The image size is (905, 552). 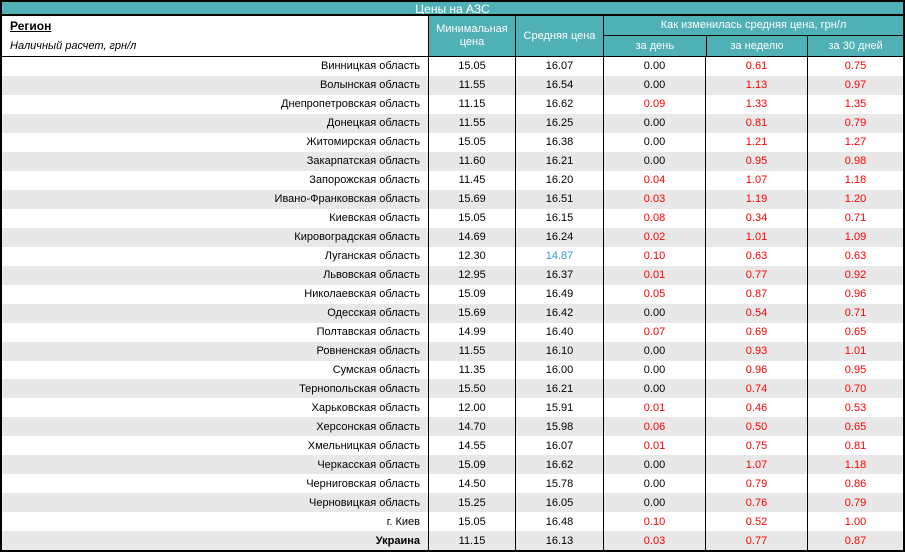 I want to click on cell-avg-price: 16.15, so click(x=559, y=218).